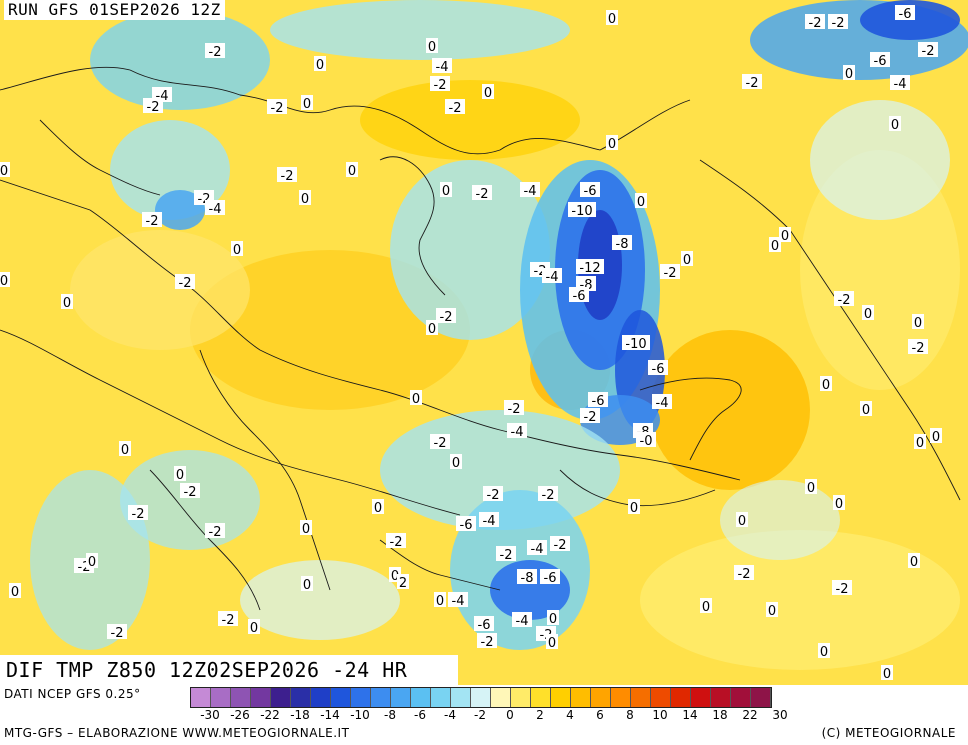 The height and width of the screenshot is (745, 968). I want to click on contour-label: -10, so click(635, 344).